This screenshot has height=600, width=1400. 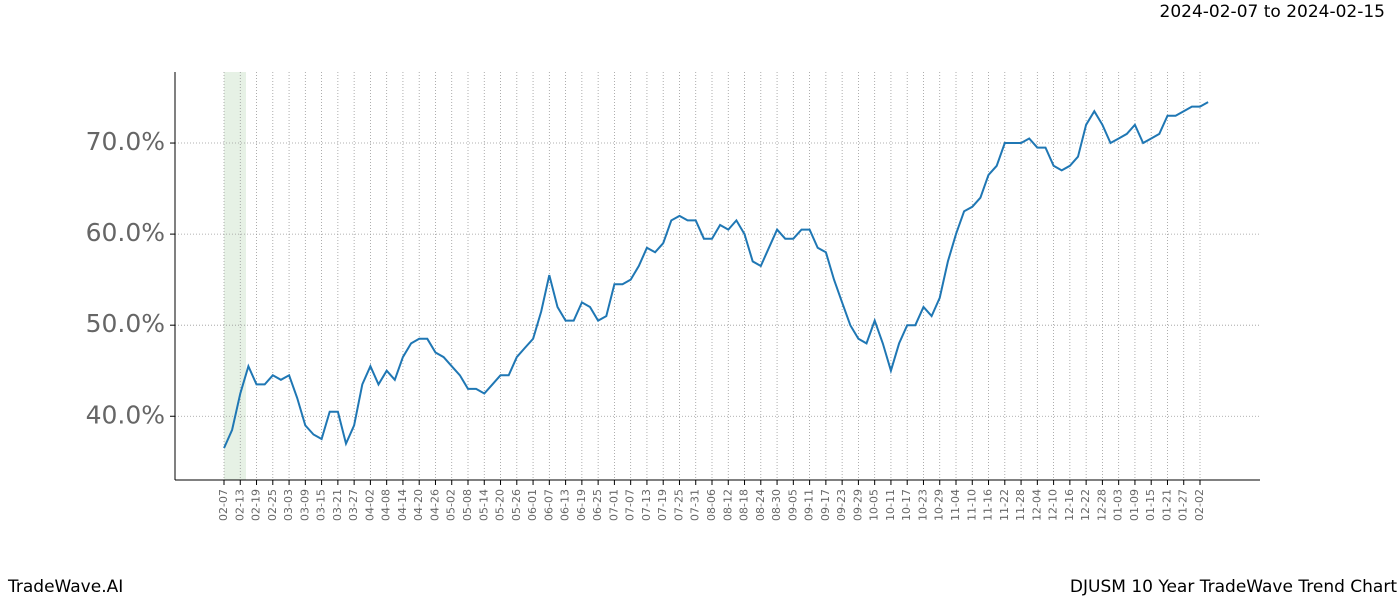 I want to click on x-tick-label: 01-27, so click(x=1183, y=505).